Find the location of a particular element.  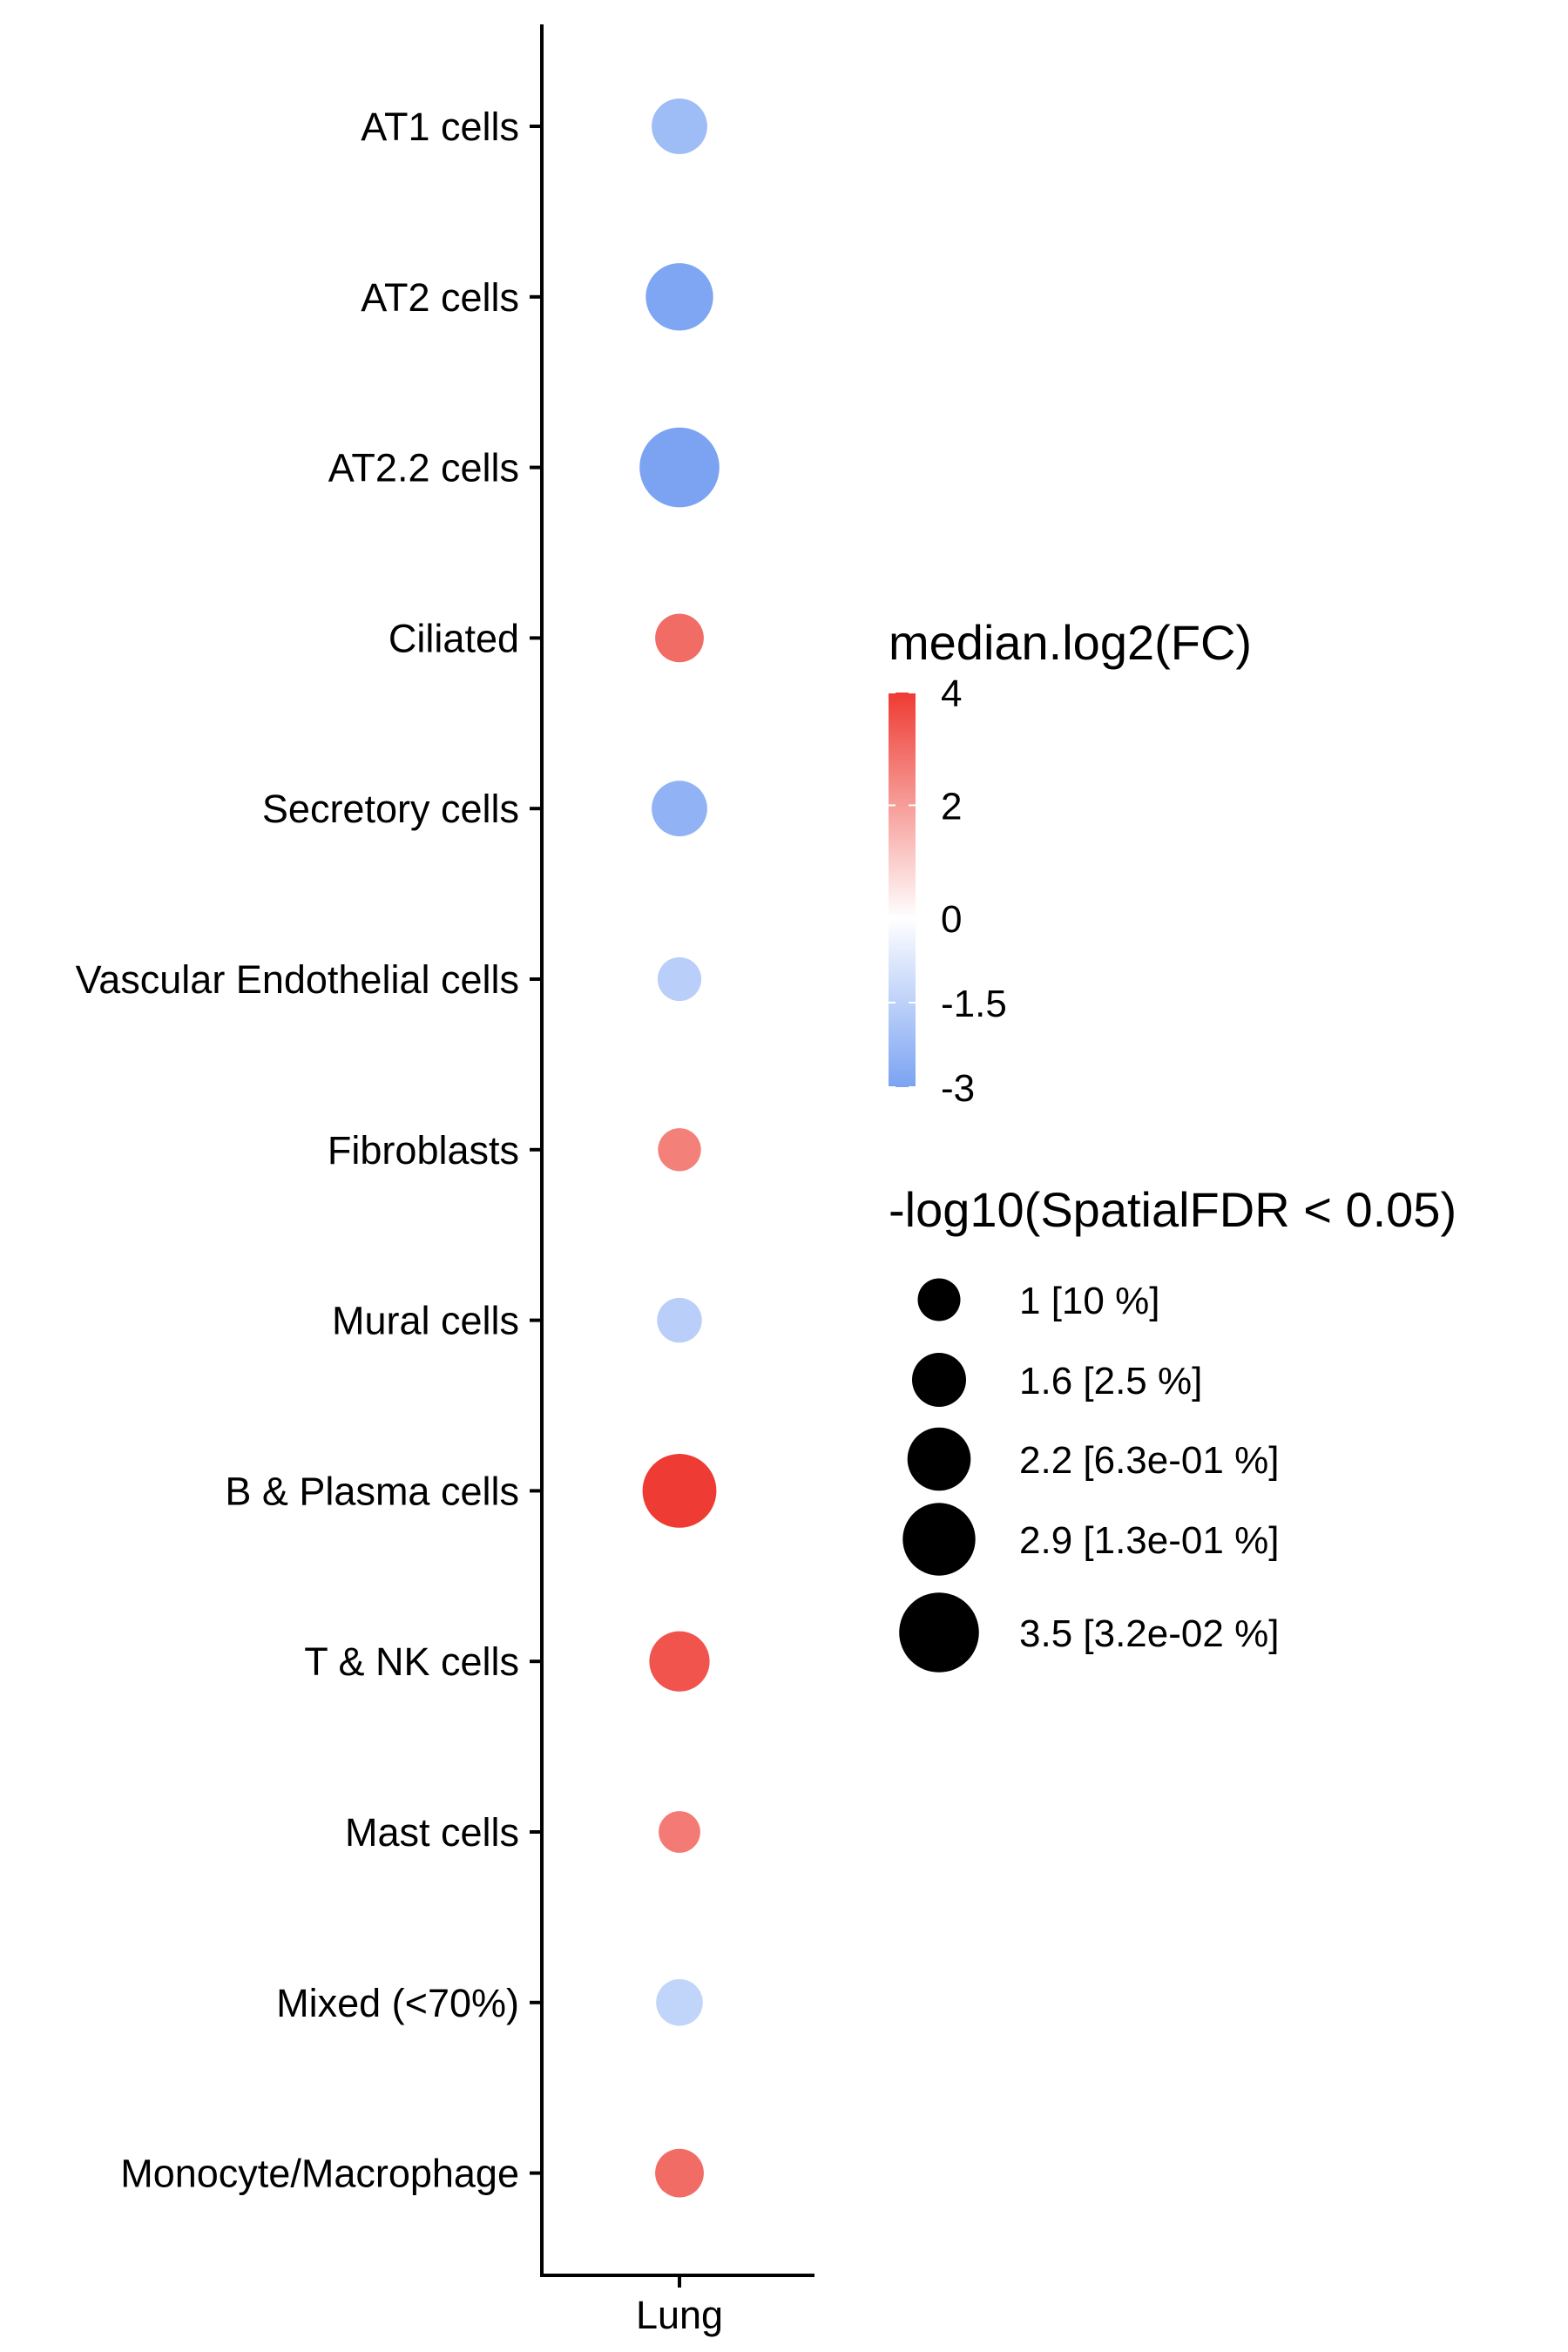

y-tick-label: Mural cells is located at coordinates (425, 1321).